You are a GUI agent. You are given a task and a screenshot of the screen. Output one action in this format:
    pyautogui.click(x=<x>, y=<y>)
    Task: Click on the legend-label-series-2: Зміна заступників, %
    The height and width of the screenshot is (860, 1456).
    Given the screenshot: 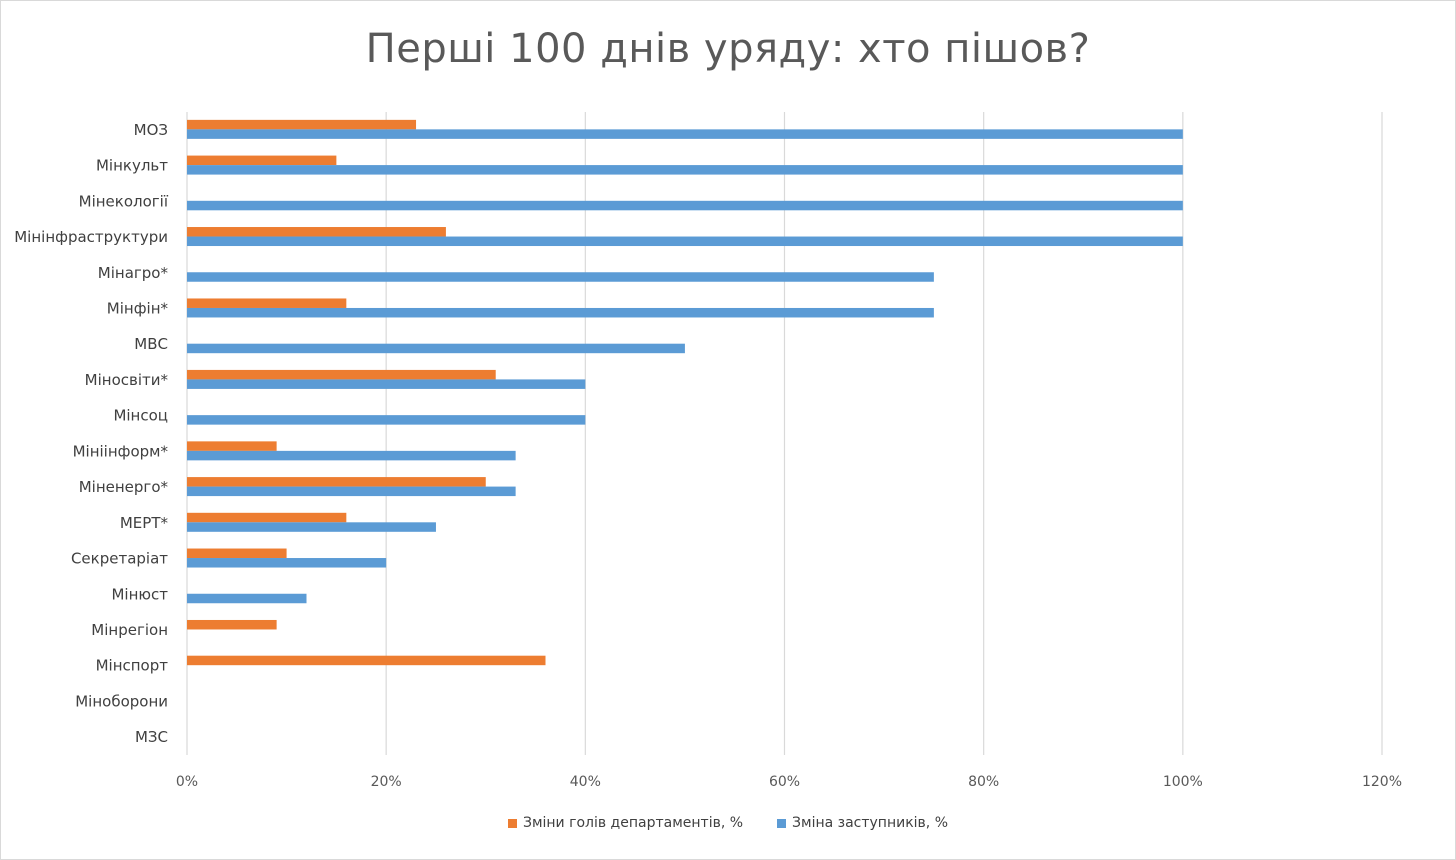 What is the action you would take?
    pyautogui.click(x=870, y=823)
    